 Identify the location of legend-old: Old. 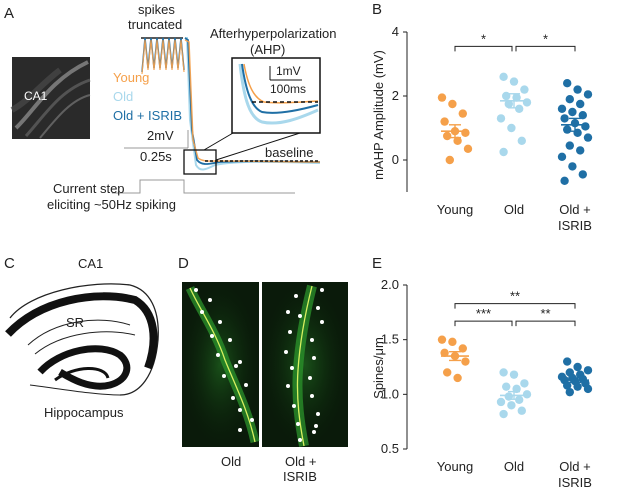
(123, 96).